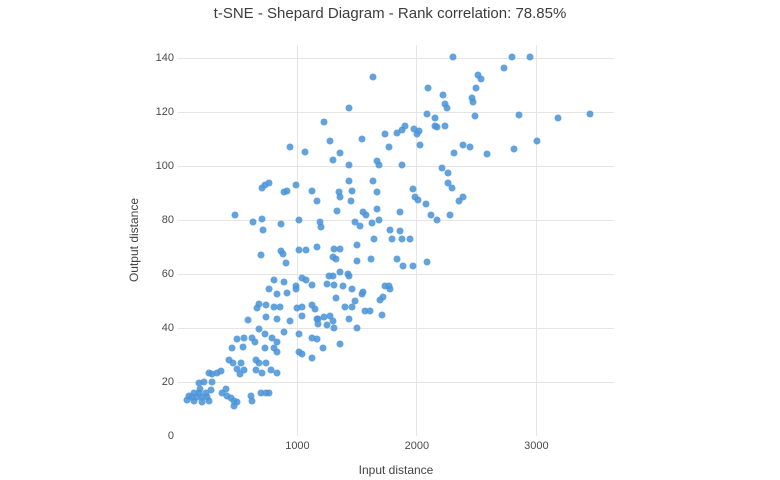 This screenshot has height=480, width=780. Describe the element at coordinates (417, 446) in the screenshot. I see `x-tick-label: 2000` at that location.